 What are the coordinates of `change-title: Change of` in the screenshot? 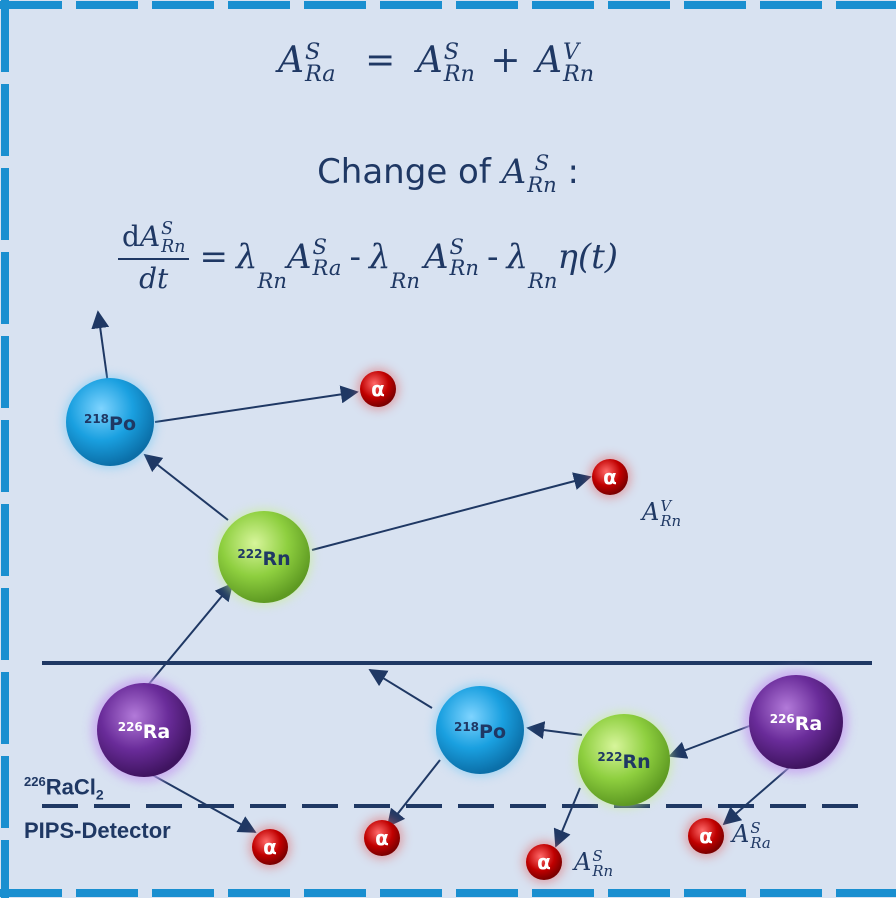 It's located at (404, 172).